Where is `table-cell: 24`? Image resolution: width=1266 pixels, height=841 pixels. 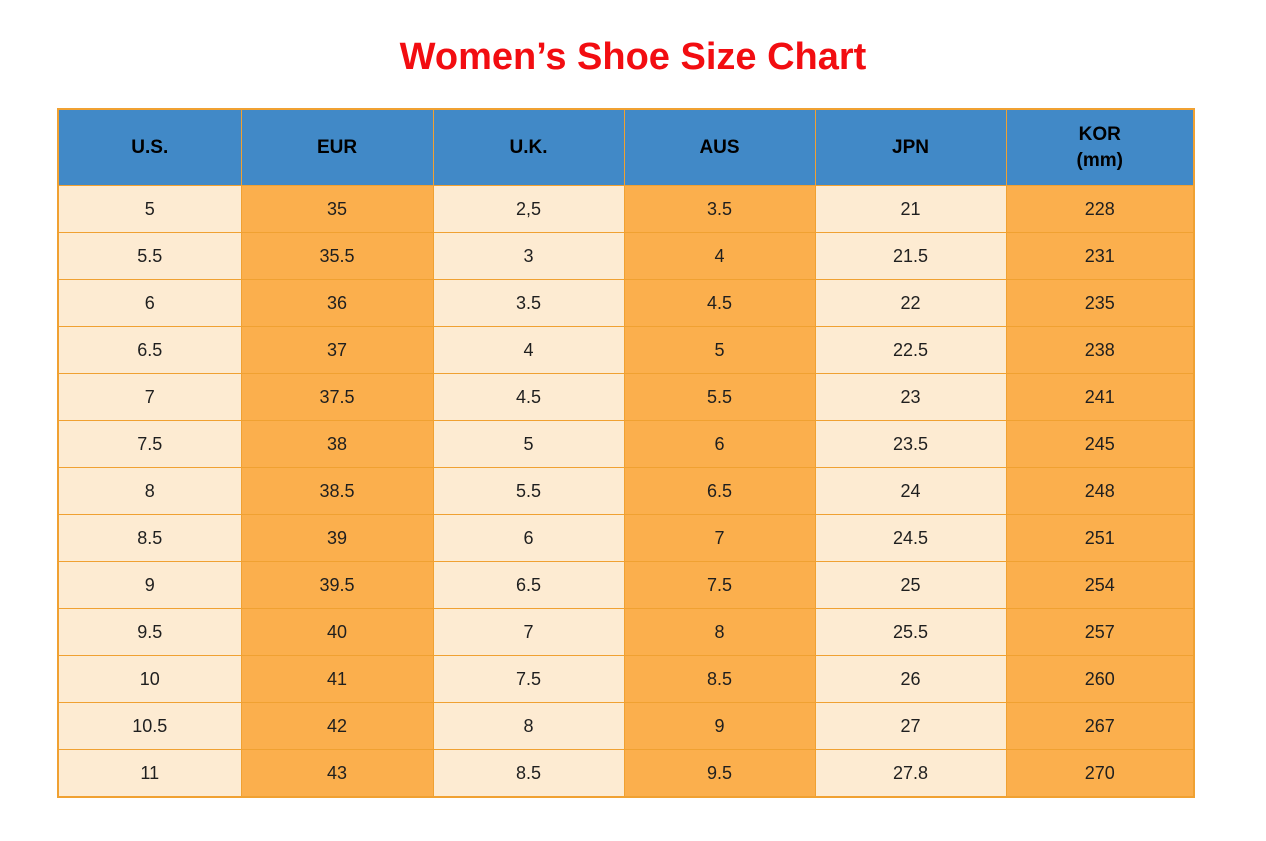 table-cell: 24 is located at coordinates (910, 491).